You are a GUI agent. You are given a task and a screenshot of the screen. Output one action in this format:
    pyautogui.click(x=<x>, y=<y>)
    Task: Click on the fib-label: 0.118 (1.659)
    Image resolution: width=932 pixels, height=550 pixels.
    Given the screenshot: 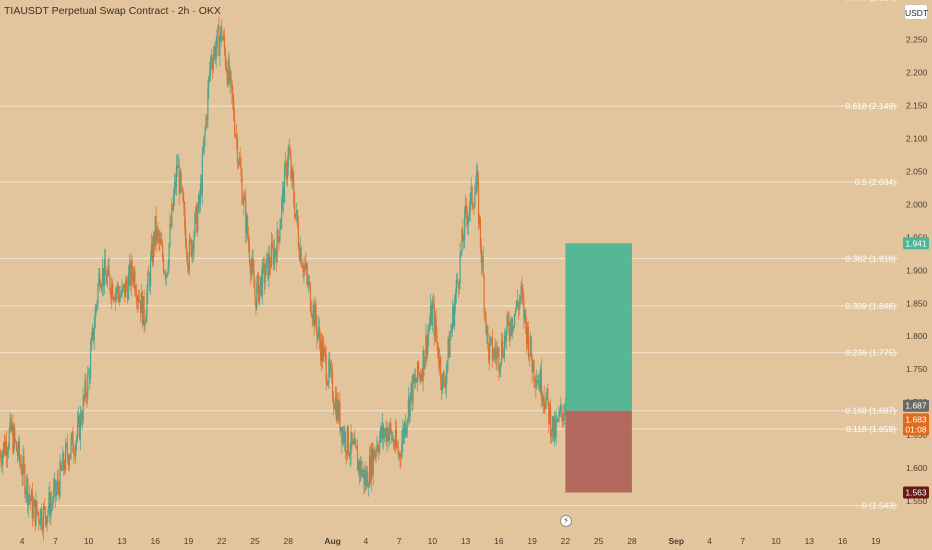 What is the action you would take?
    pyautogui.click(x=871, y=429)
    